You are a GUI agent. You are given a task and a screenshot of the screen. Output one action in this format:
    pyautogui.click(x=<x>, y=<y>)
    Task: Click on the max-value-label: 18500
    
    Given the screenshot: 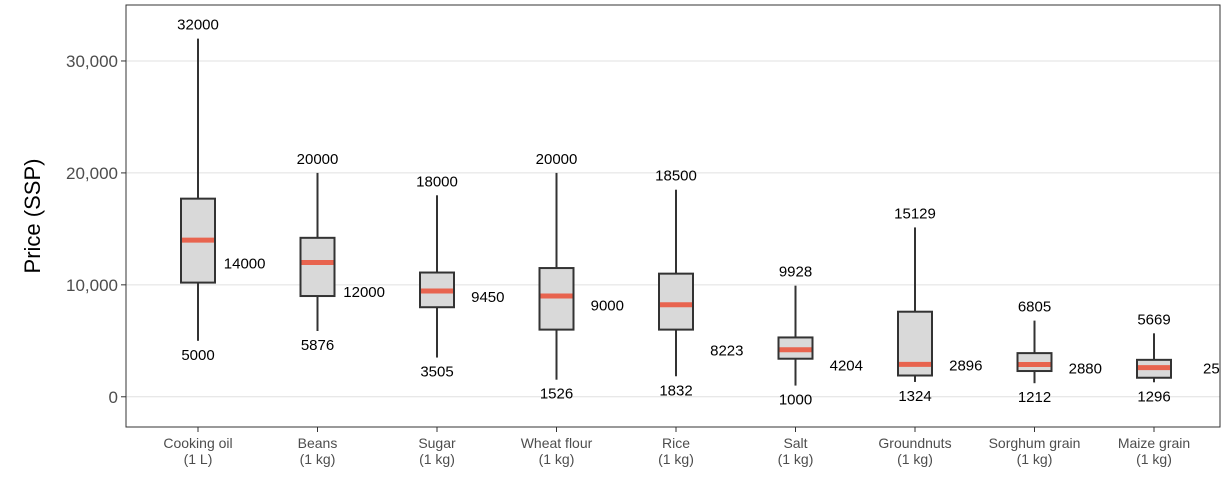 What is the action you would take?
    pyautogui.click(x=676, y=176)
    